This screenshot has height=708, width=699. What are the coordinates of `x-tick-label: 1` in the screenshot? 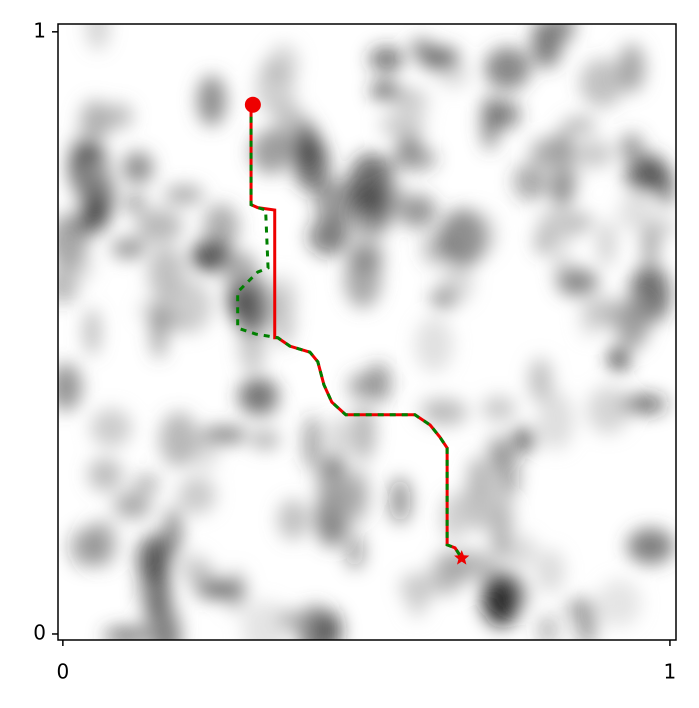 It's located at (670, 672).